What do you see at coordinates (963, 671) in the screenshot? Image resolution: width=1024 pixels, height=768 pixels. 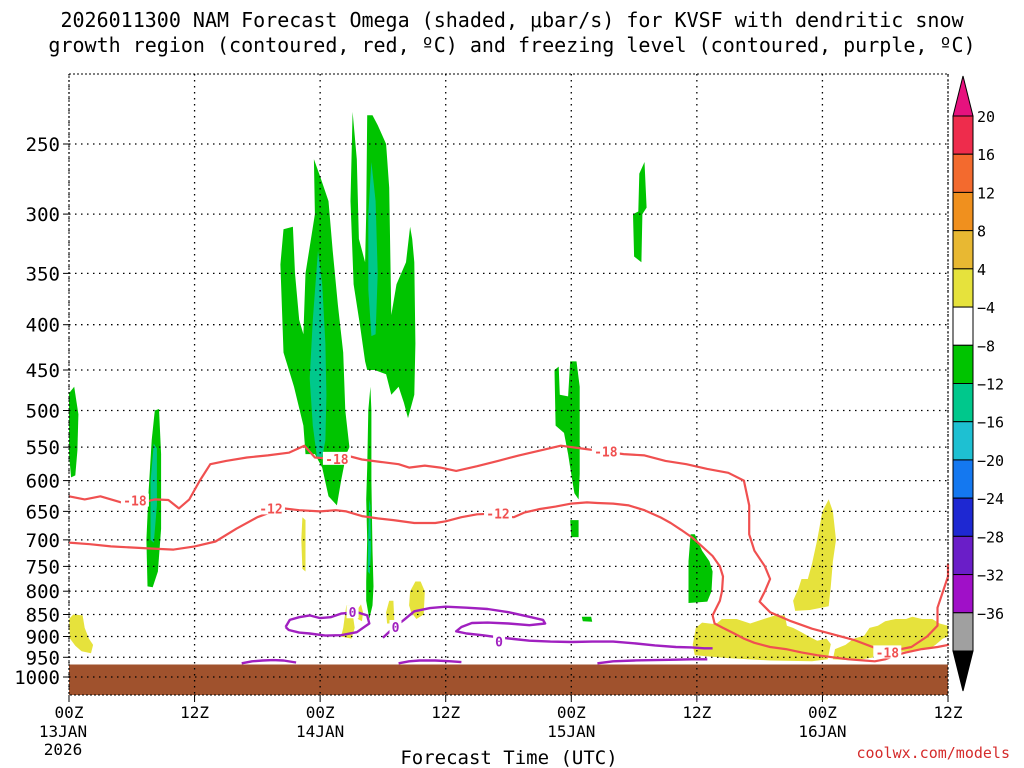 I see `colorbar-bottom-arrow` at bounding box center [963, 671].